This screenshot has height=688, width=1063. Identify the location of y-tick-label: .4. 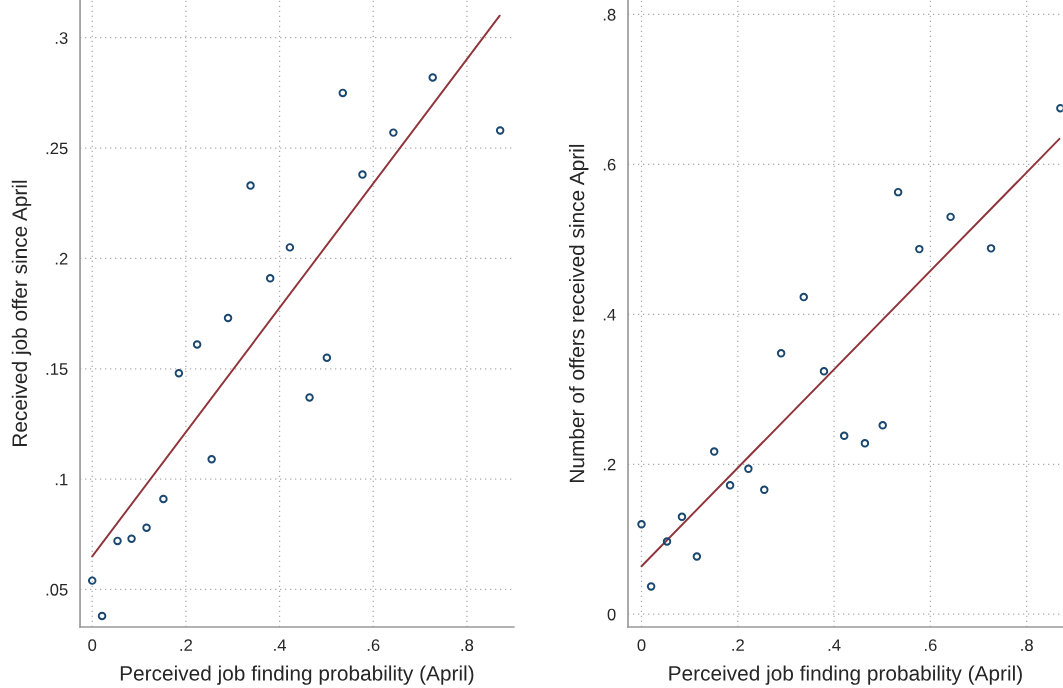
(609, 314).